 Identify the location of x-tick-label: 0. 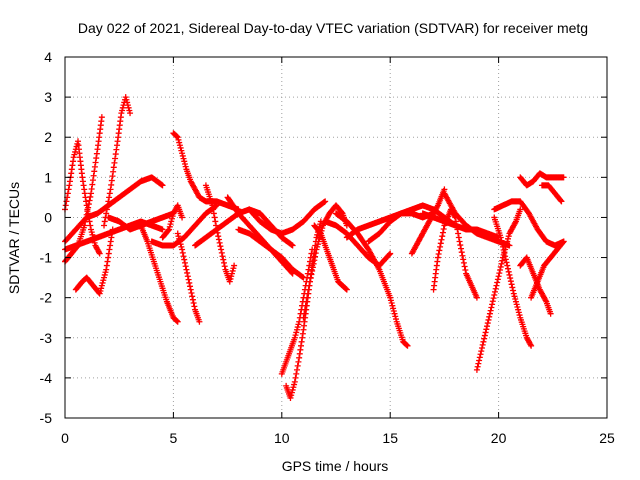
(65, 438).